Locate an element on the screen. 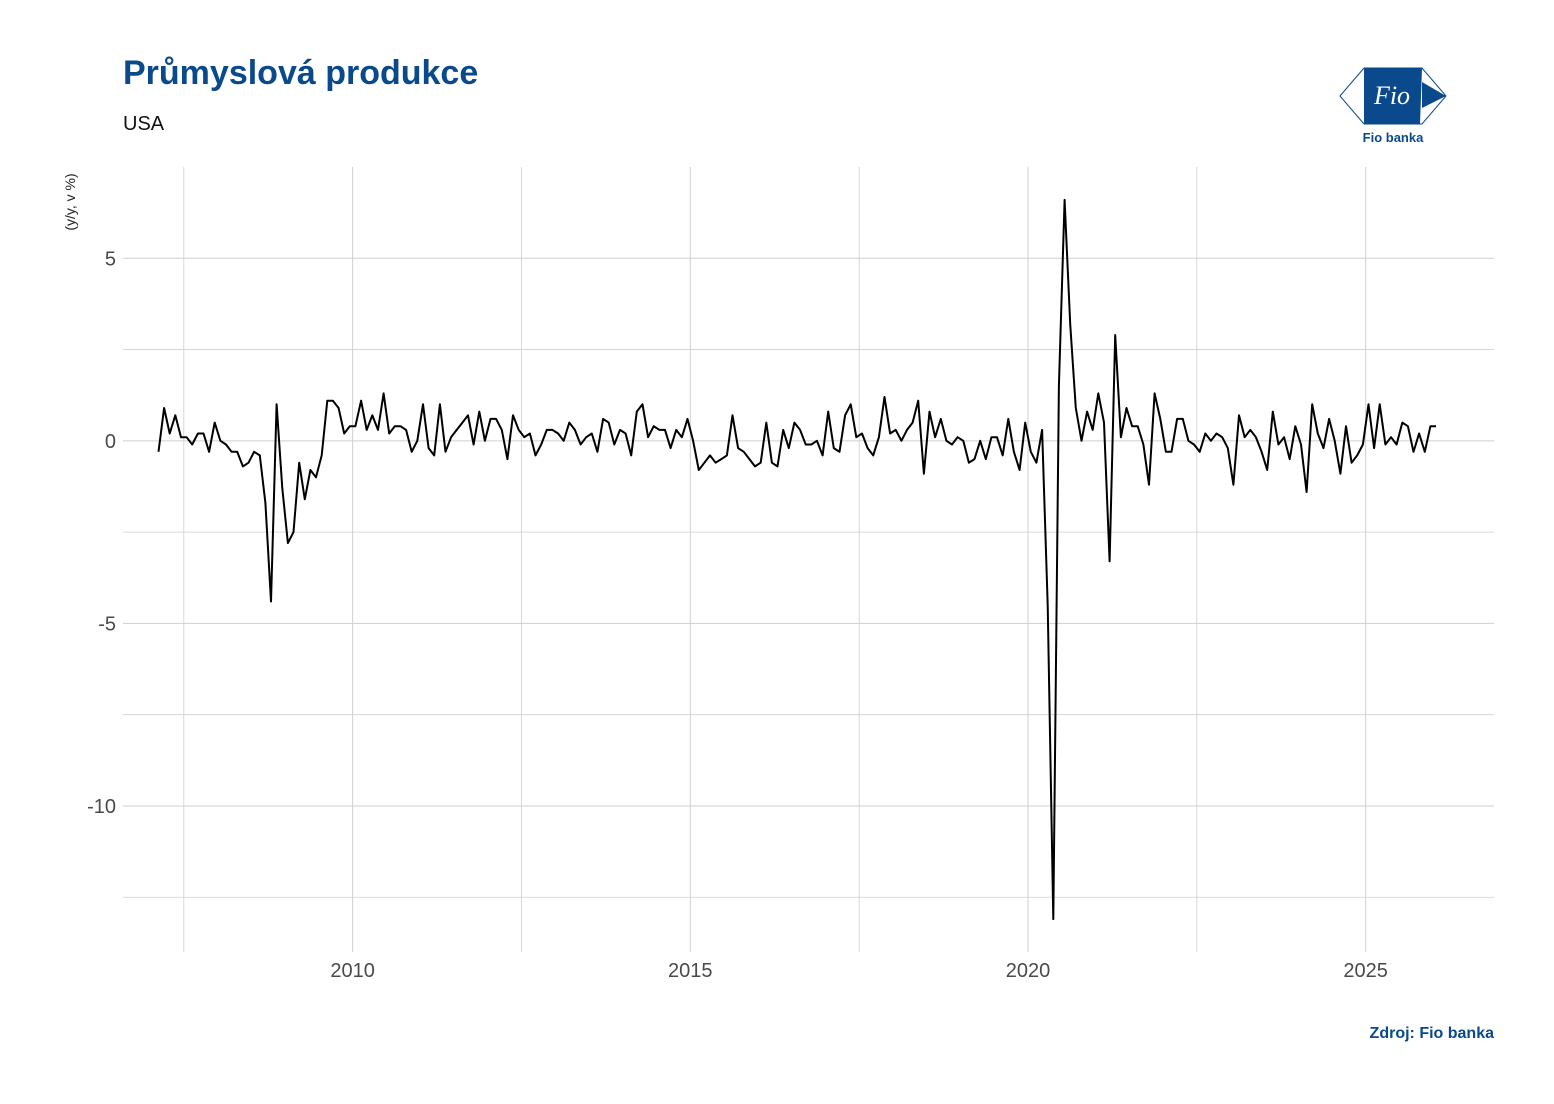  fio-banka-logo: Fio Fio banka is located at coordinates (1393, 104).